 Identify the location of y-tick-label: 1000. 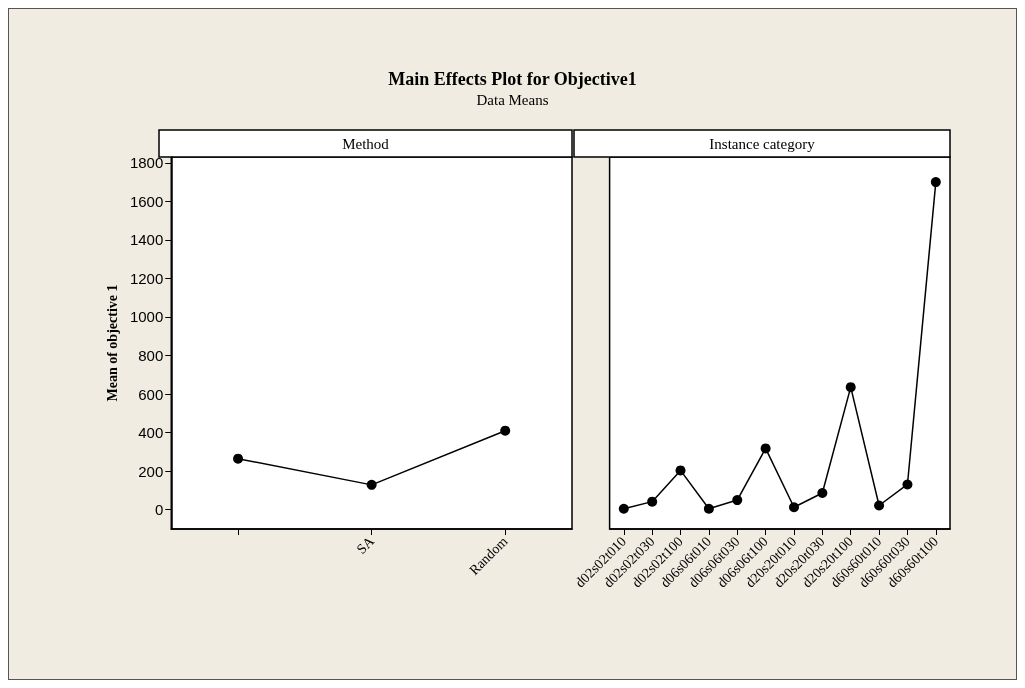
(146, 317).